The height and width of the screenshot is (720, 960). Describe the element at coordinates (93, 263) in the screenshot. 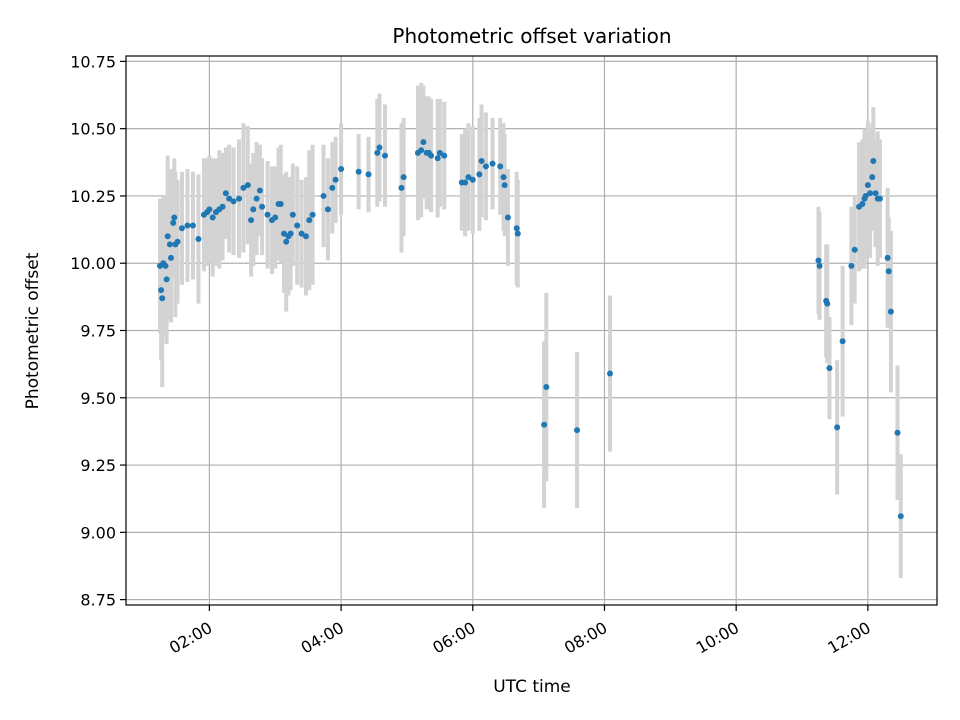

I see `y-tick-label: 10.00` at that location.